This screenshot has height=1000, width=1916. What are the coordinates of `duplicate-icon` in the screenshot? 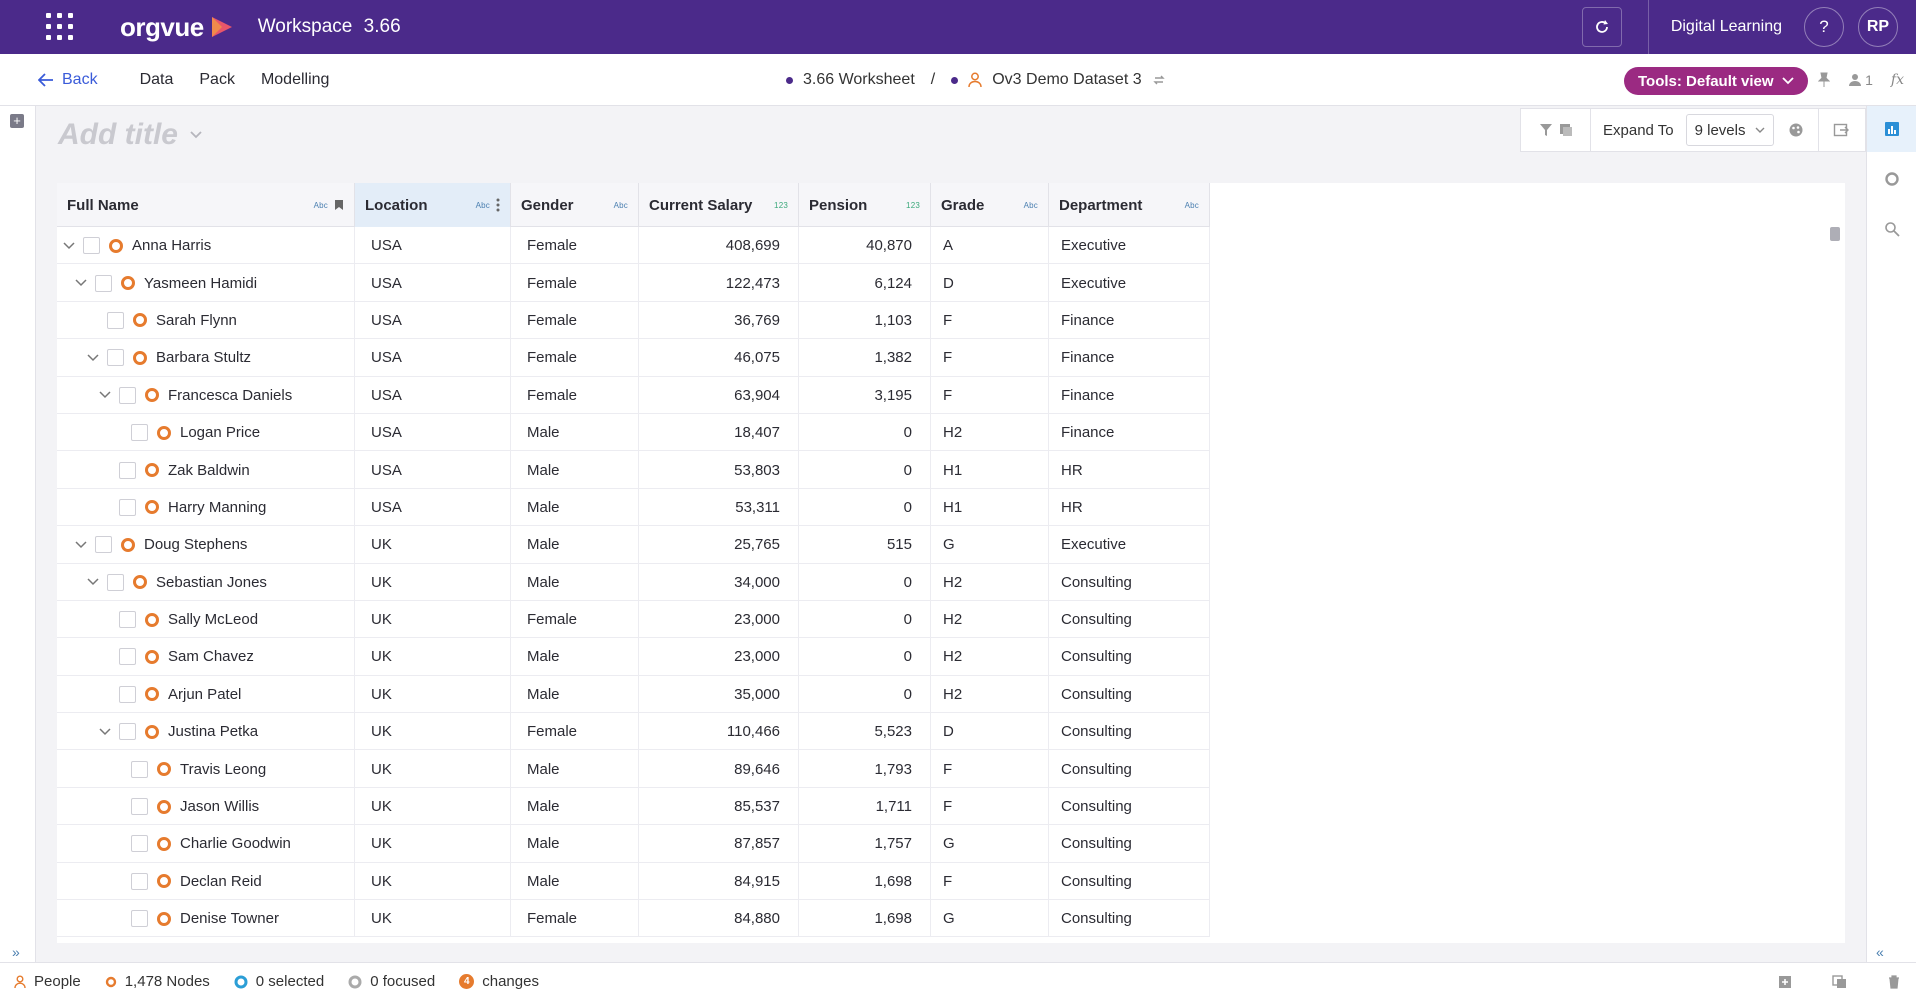 It's located at (1840, 982).